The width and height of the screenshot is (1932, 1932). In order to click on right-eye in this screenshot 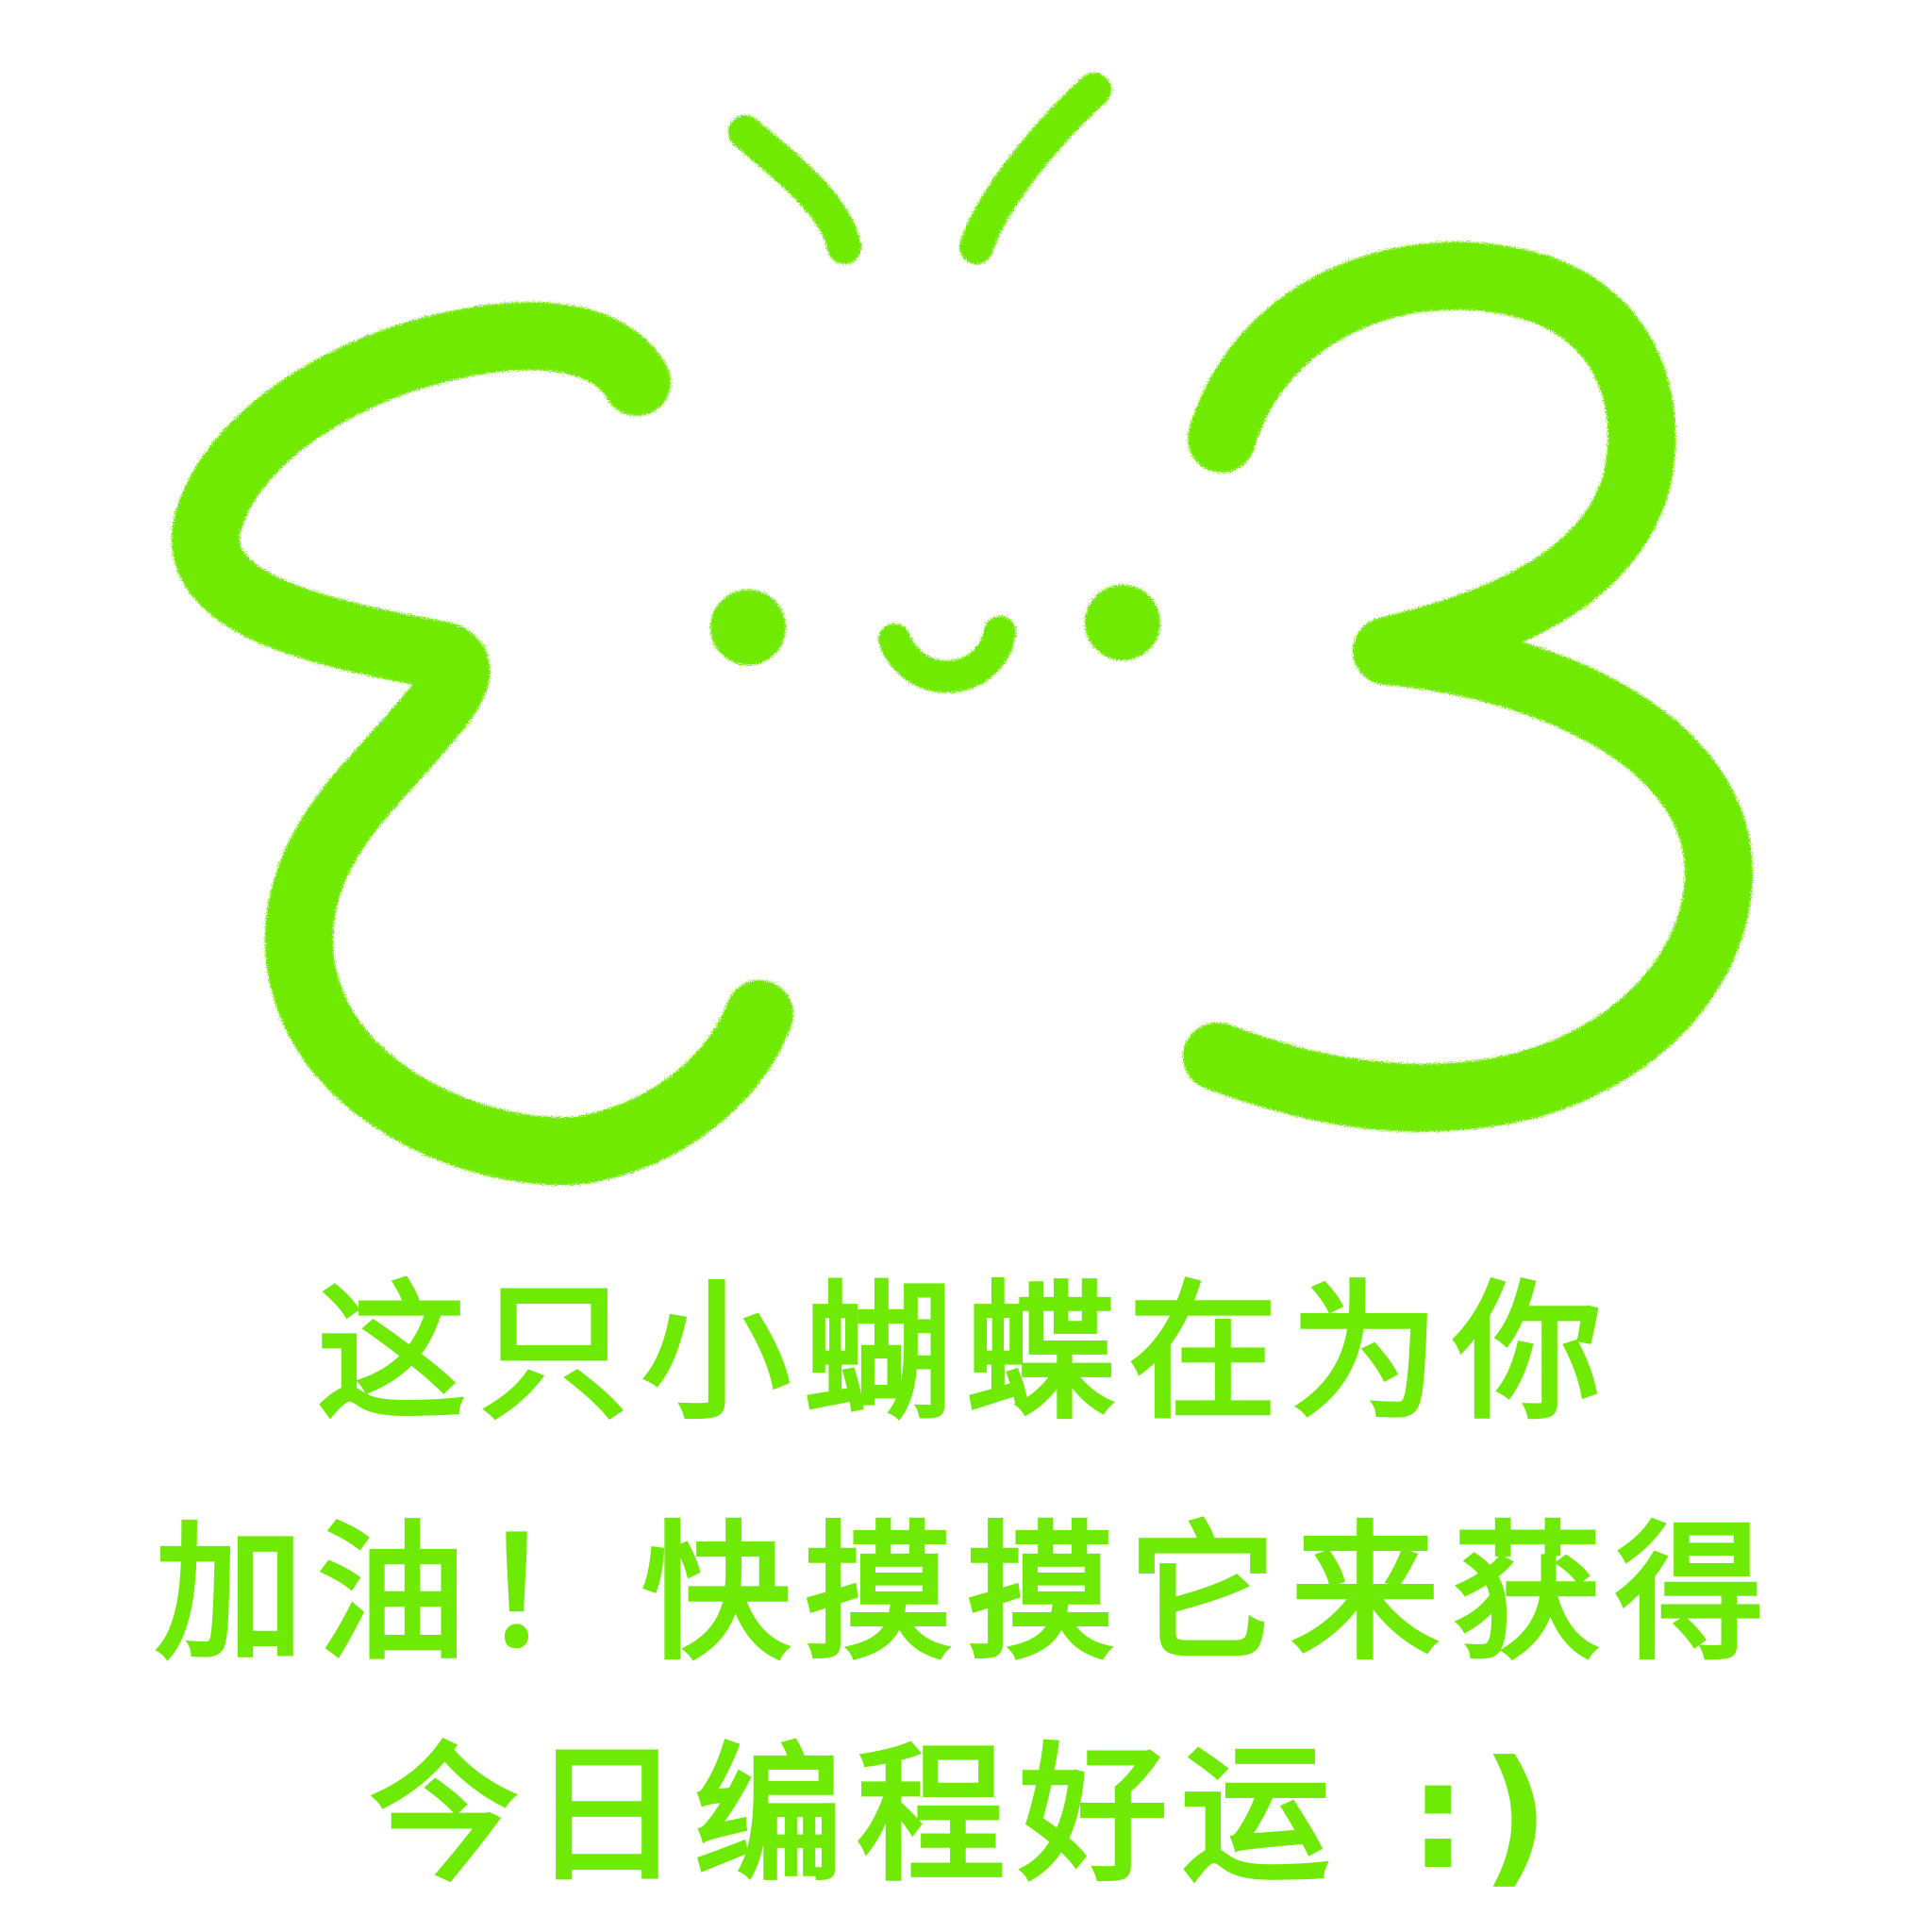, I will do `click(1123, 622)`.